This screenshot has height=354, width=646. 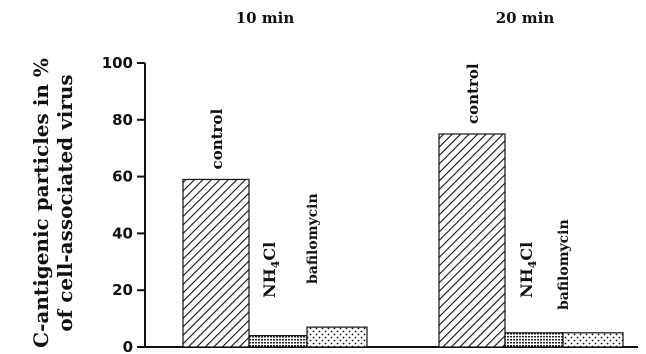 What do you see at coordinates (265, 18) in the screenshot?
I see `group-title: 10 min` at bounding box center [265, 18].